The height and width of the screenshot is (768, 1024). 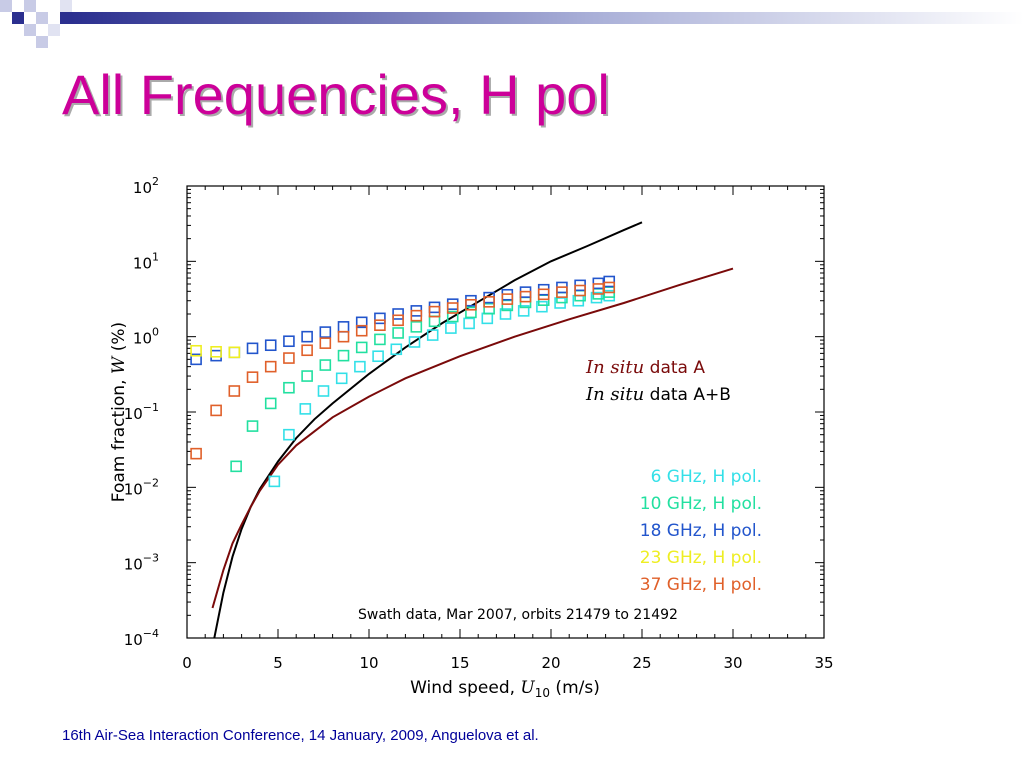 I want to click on y-tick-label: 10⁰, so click(x=146, y=337).